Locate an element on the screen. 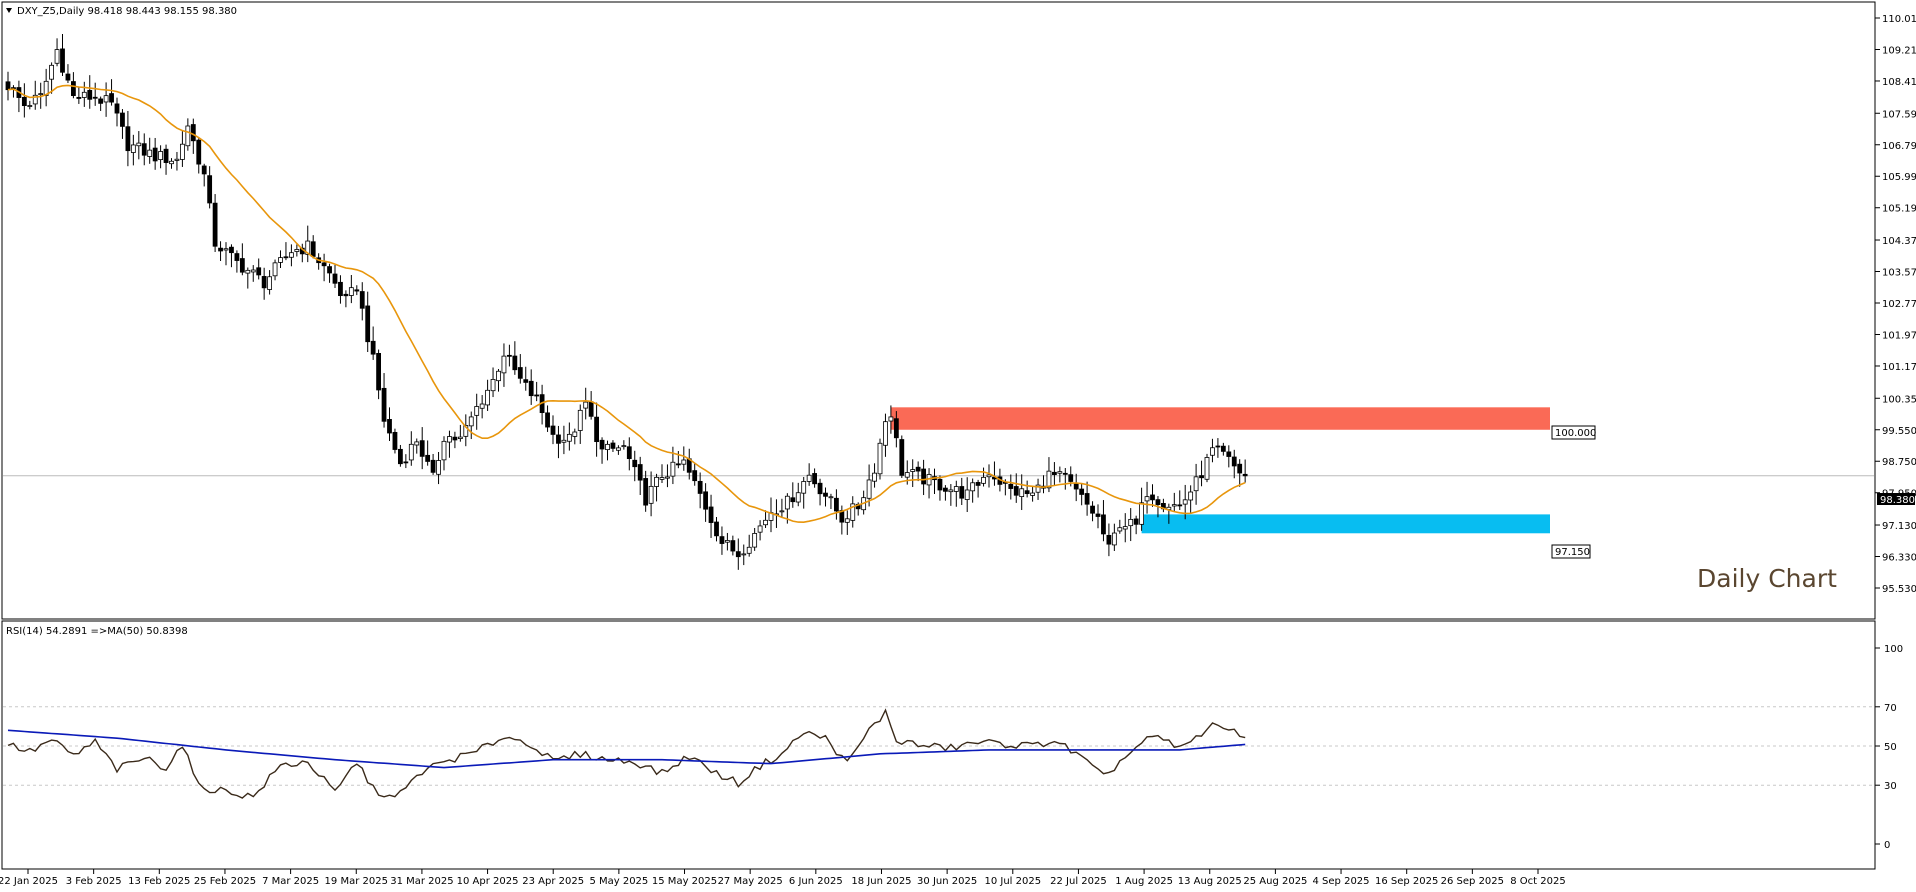  x-tick-label: 25 Aug 2025 is located at coordinates (1275, 881).